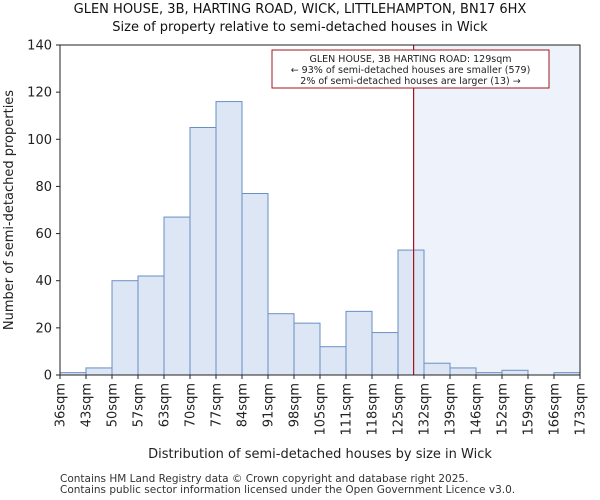  What do you see at coordinates (39, 46) in the screenshot?
I see `y-tick-label: 140` at bounding box center [39, 46].